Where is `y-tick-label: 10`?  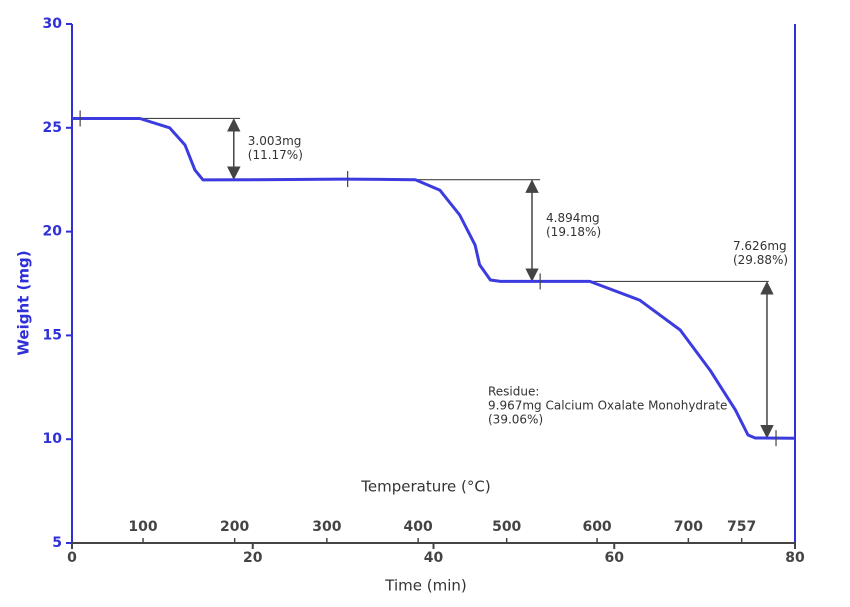 y-tick-label: 10 is located at coordinates (53, 439).